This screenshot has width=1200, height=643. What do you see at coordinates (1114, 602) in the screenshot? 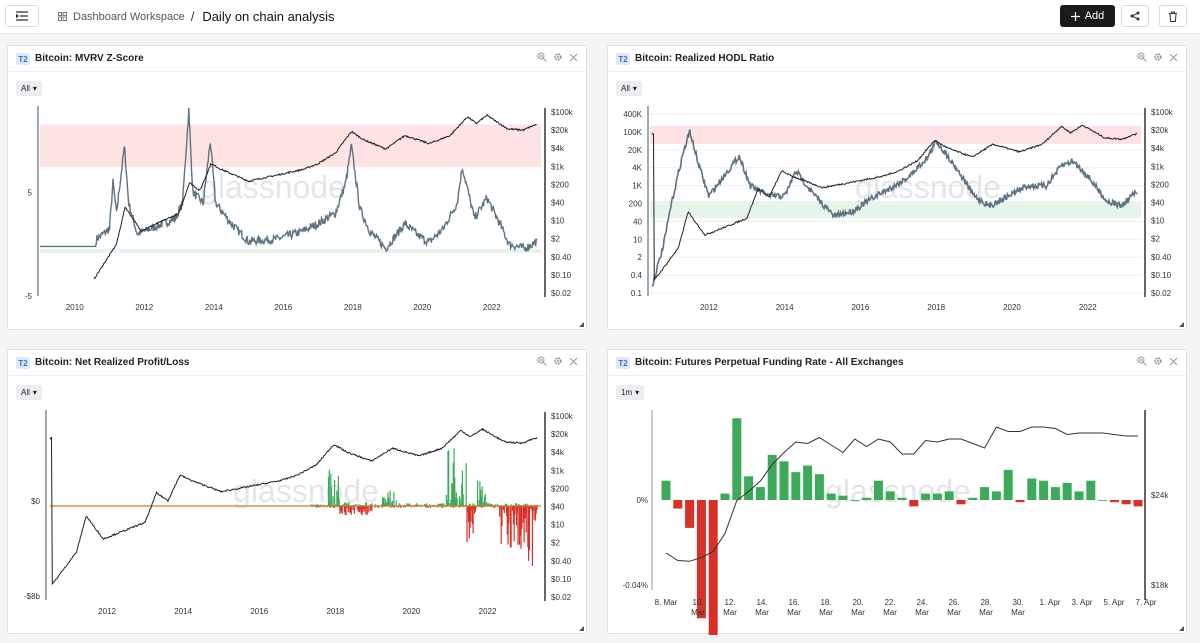
I see `x-axis-tick: 5. Apr` at bounding box center [1114, 602].